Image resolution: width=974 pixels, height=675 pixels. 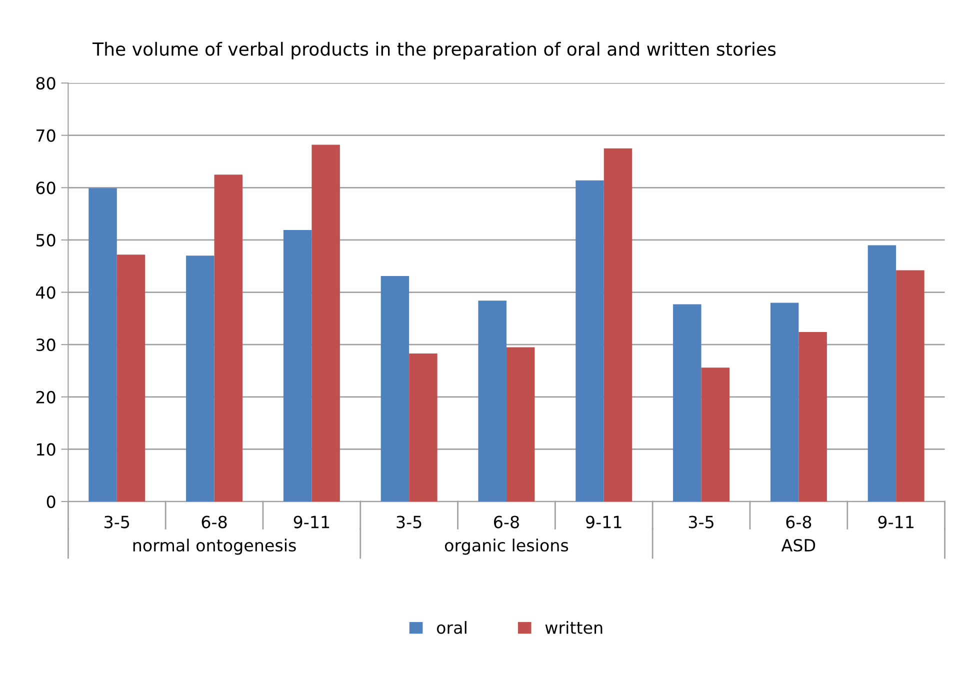 I want to click on y-tick-label: 40, so click(x=46, y=292).